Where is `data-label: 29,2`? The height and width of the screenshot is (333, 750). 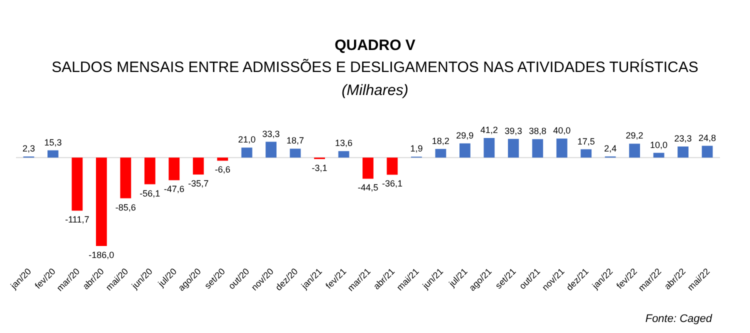
data-label: 29,2 is located at coordinates (635, 135).